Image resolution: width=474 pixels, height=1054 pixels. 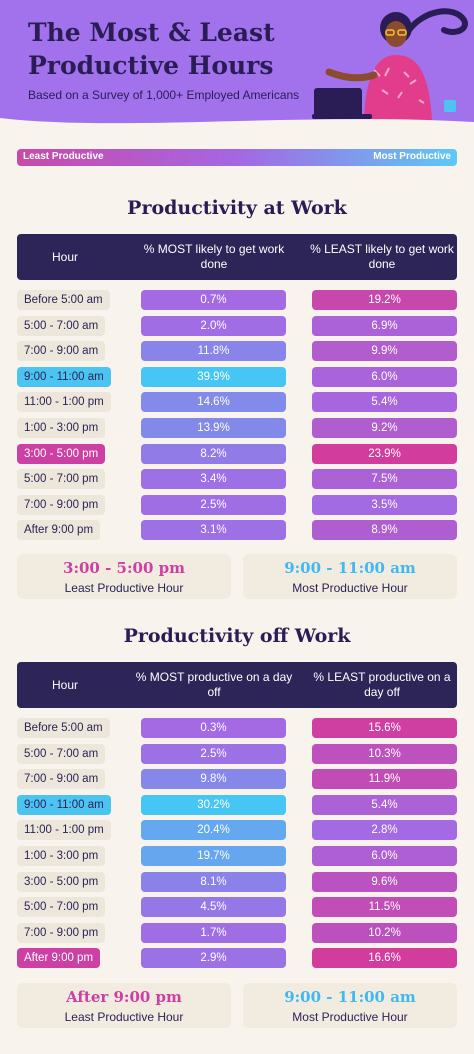 I want to click on table-row: 7:00 - 9:00 am 11.8% 9.9%, so click(x=237, y=351).